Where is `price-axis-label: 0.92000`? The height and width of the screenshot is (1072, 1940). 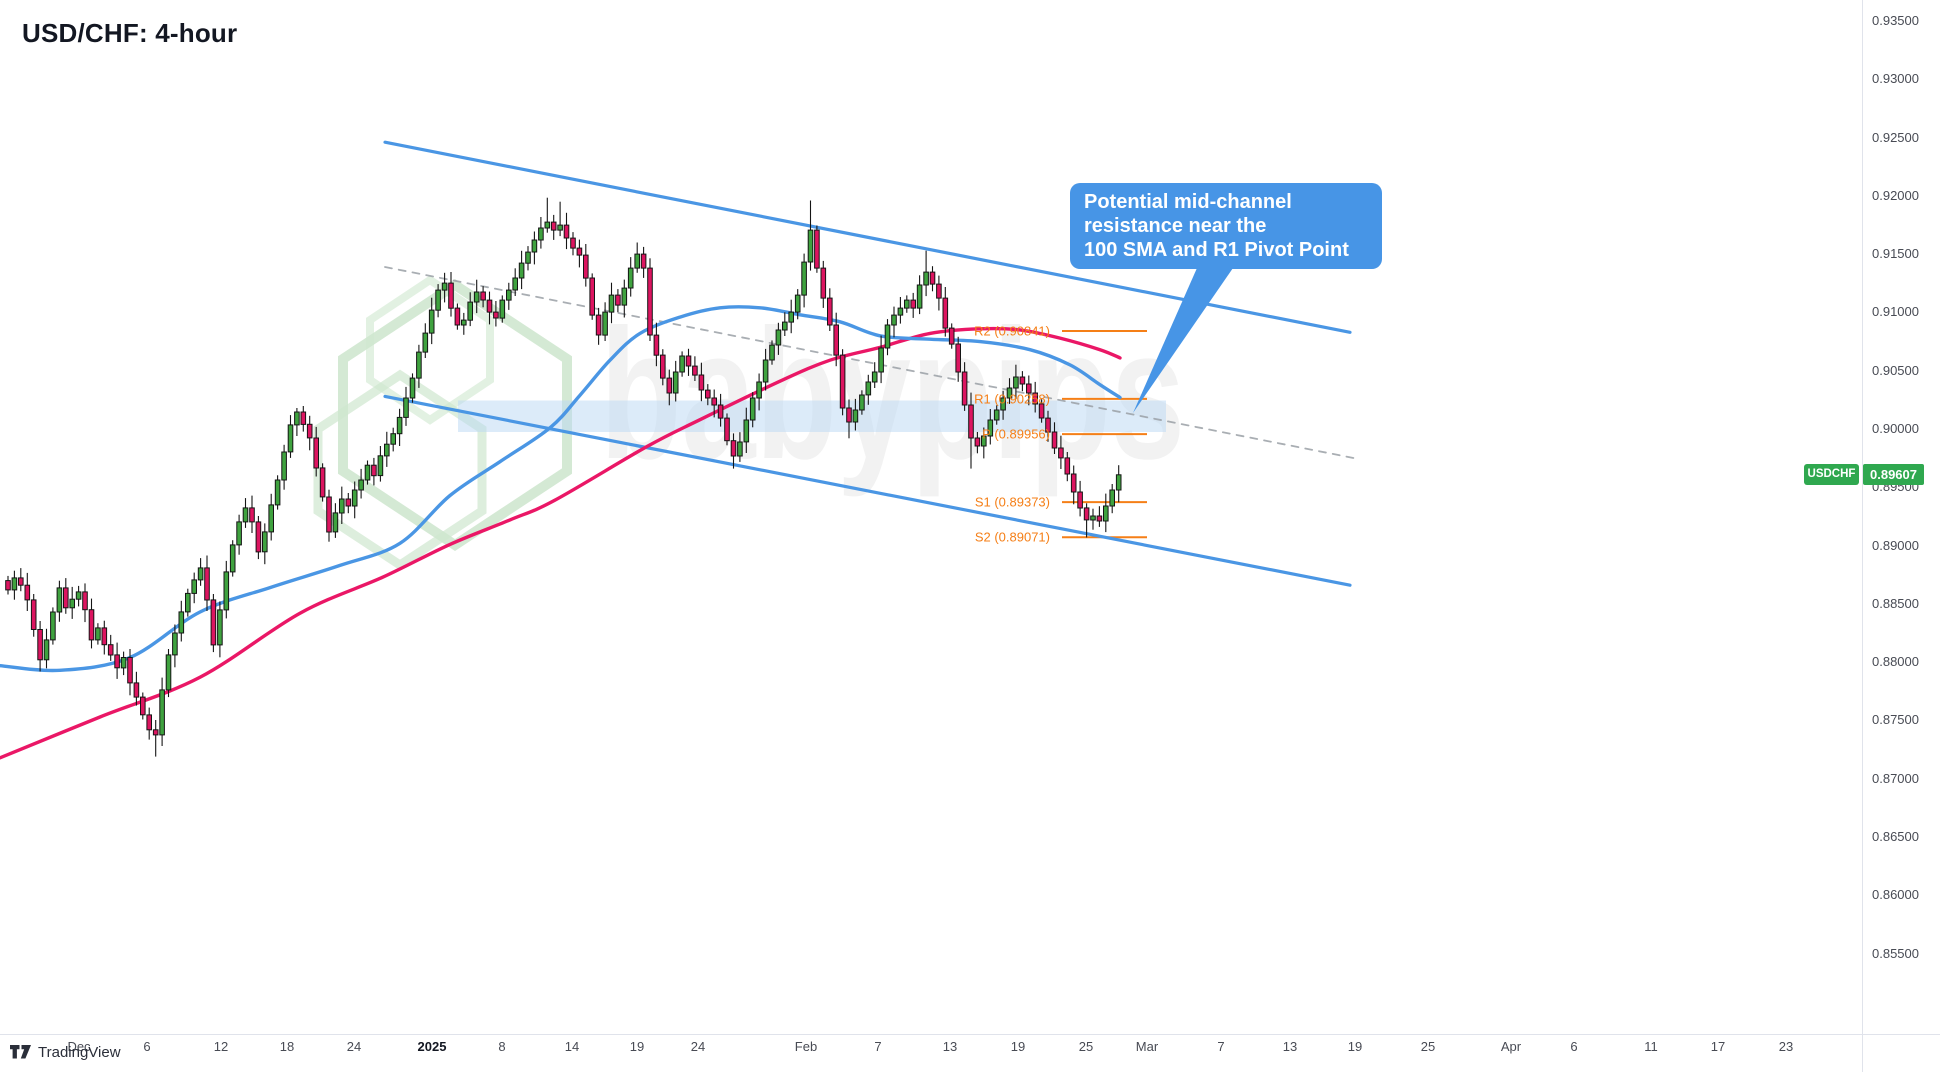
price-axis-label: 0.92000 is located at coordinates (1895, 195).